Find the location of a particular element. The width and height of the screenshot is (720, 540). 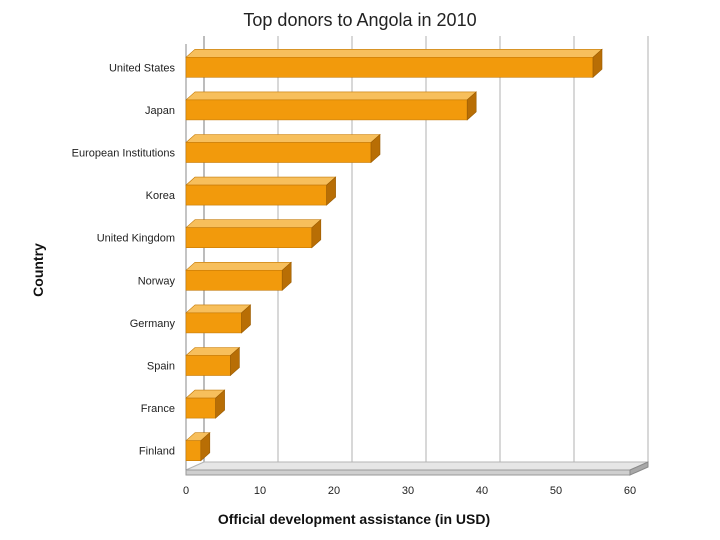

y-tick-label: United States is located at coordinates (142, 68).